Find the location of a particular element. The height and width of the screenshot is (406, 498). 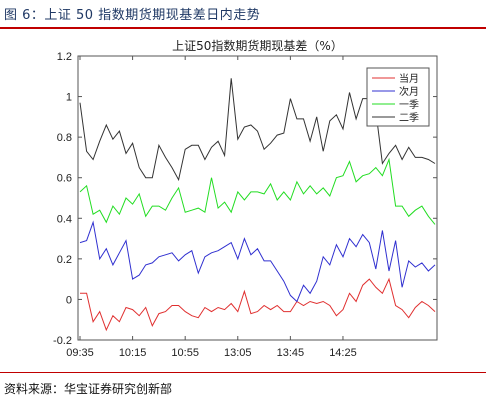

y-tick-label: 0.6 is located at coordinates (64, 179).